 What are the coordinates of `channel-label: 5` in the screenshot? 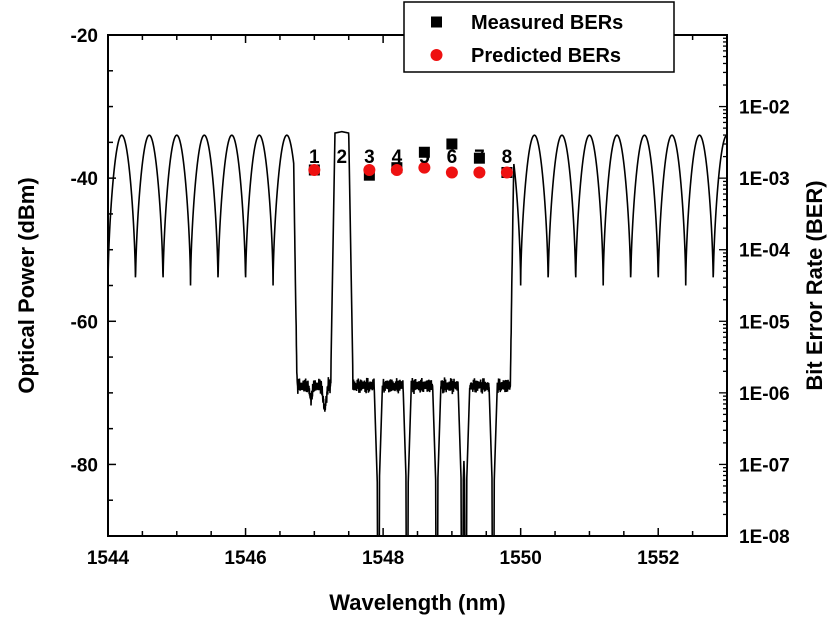 It's located at (424, 157).